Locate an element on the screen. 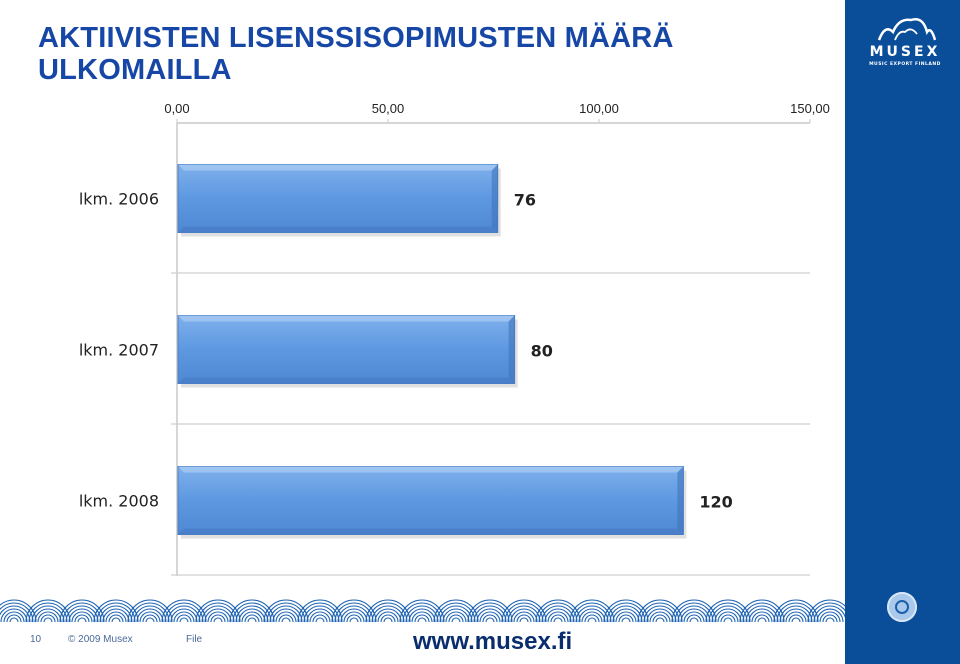 This screenshot has height=664, width=960. x-tick-label: 50,00 is located at coordinates (388, 108).